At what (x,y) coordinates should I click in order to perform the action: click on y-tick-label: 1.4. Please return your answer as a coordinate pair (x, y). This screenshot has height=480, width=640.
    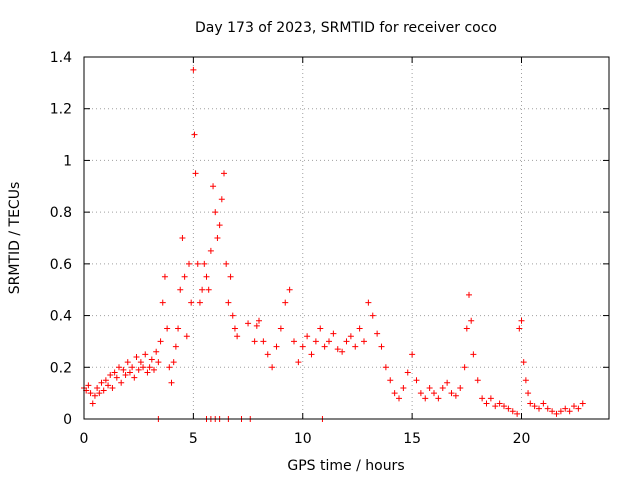
    Looking at the image, I should click on (61, 58).